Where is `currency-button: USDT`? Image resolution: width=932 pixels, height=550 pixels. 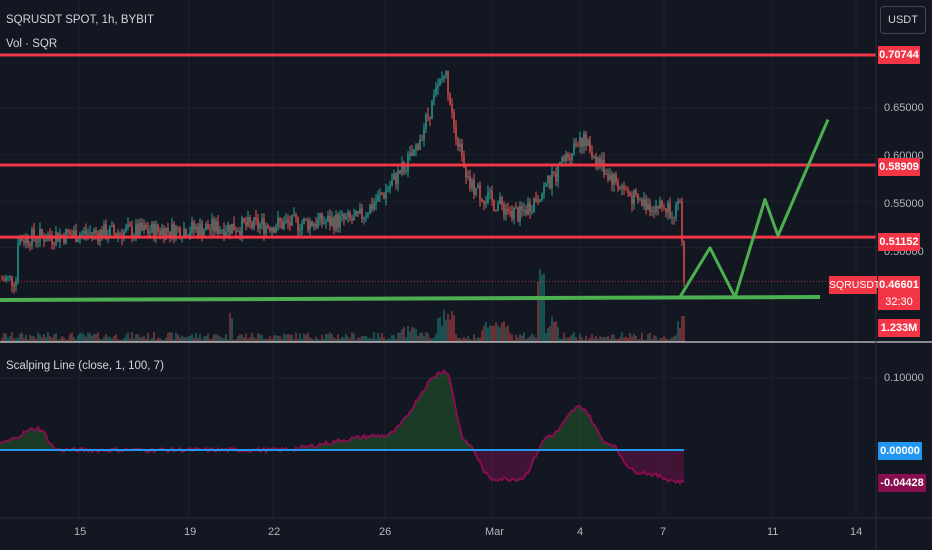 currency-button: USDT is located at coordinates (903, 20).